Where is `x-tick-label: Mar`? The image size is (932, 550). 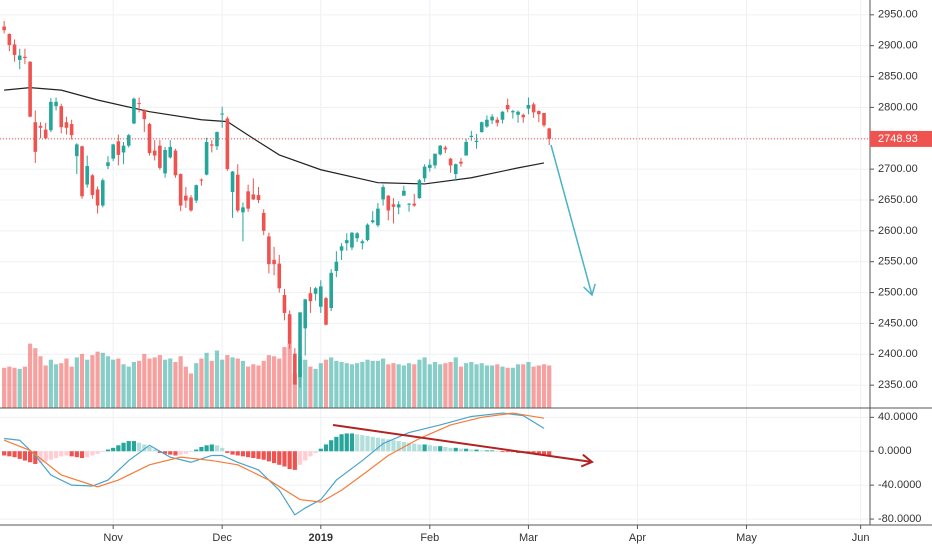
x-tick-label: Mar is located at coordinates (528, 538).